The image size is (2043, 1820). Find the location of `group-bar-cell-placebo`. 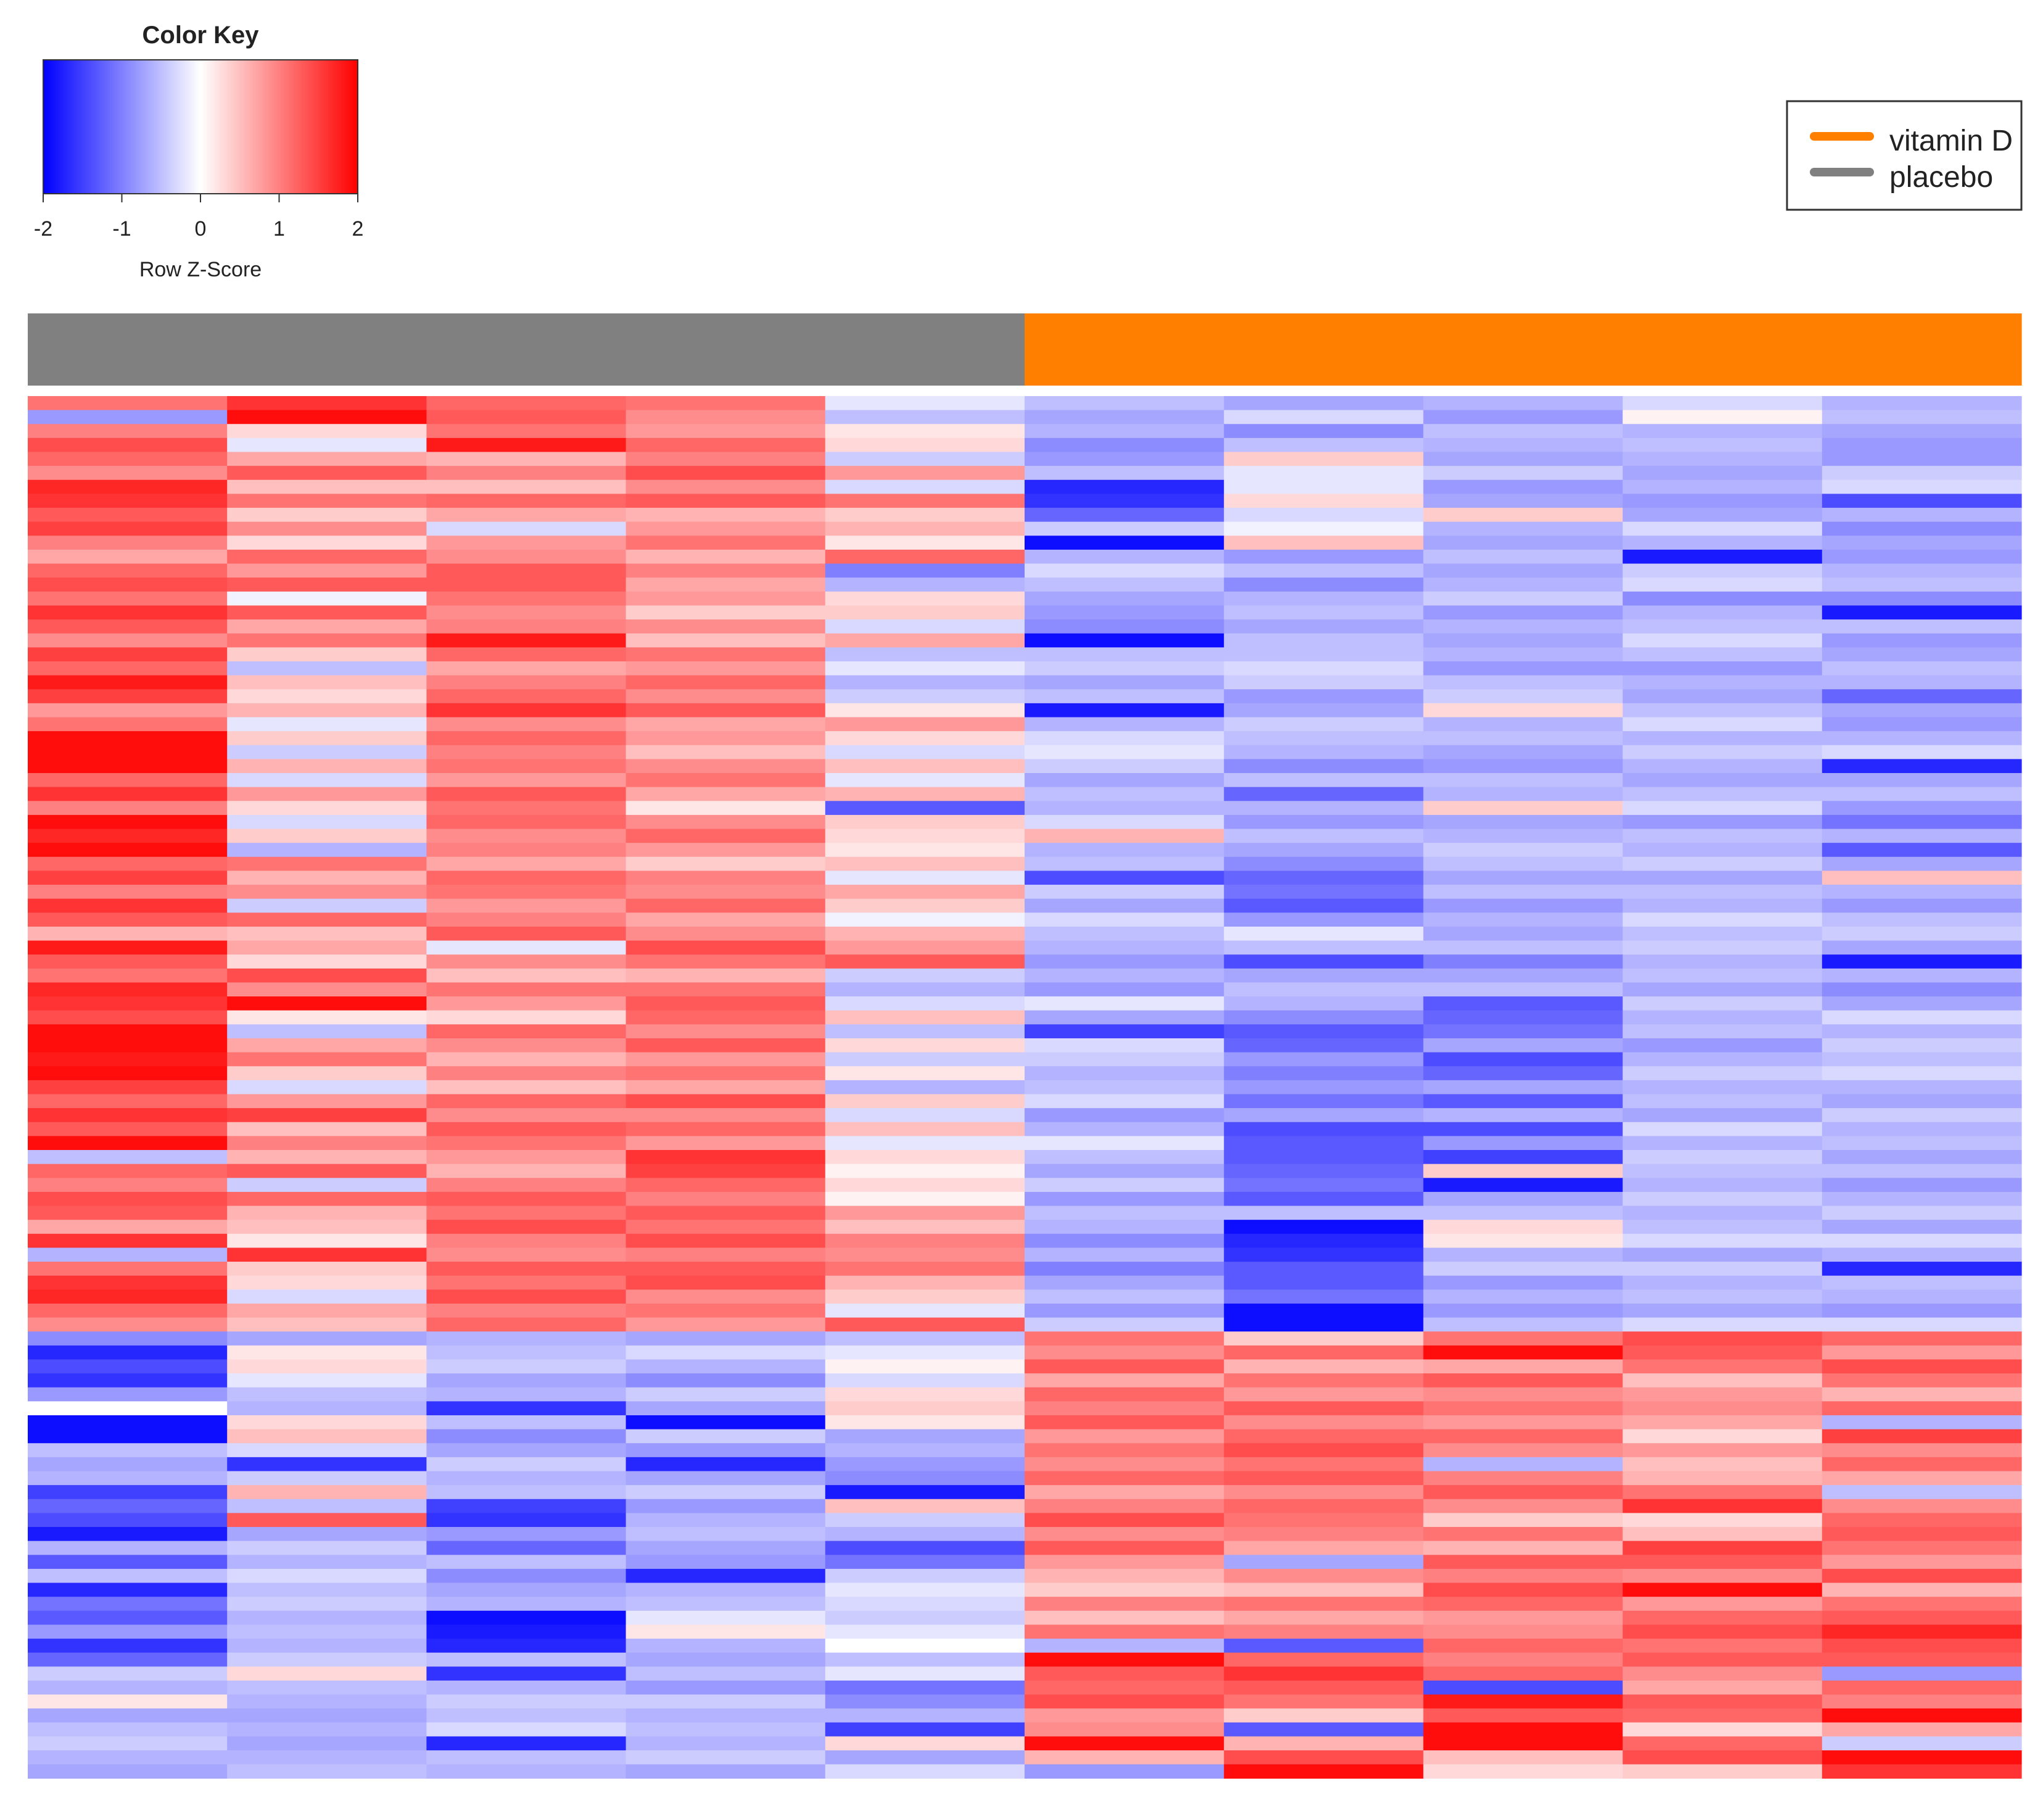

group-bar-cell-placebo is located at coordinates (327, 350).